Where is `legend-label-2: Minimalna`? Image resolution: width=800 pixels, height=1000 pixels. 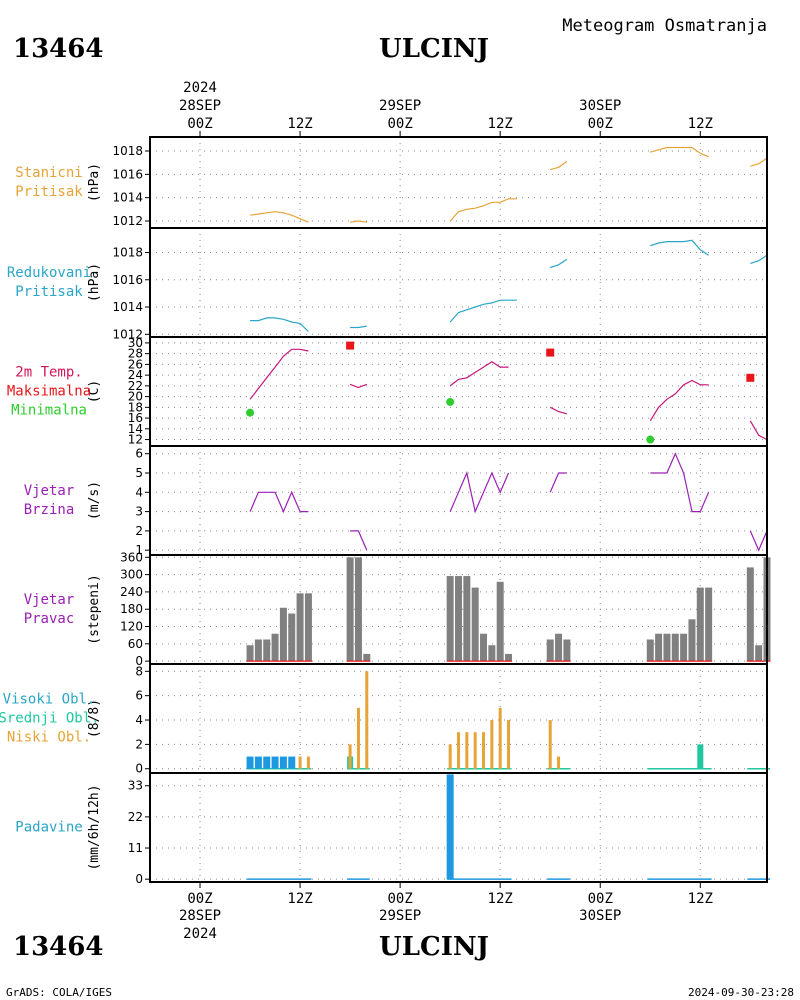
legend-label-2: Minimalna is located at coordinates (49, 411).